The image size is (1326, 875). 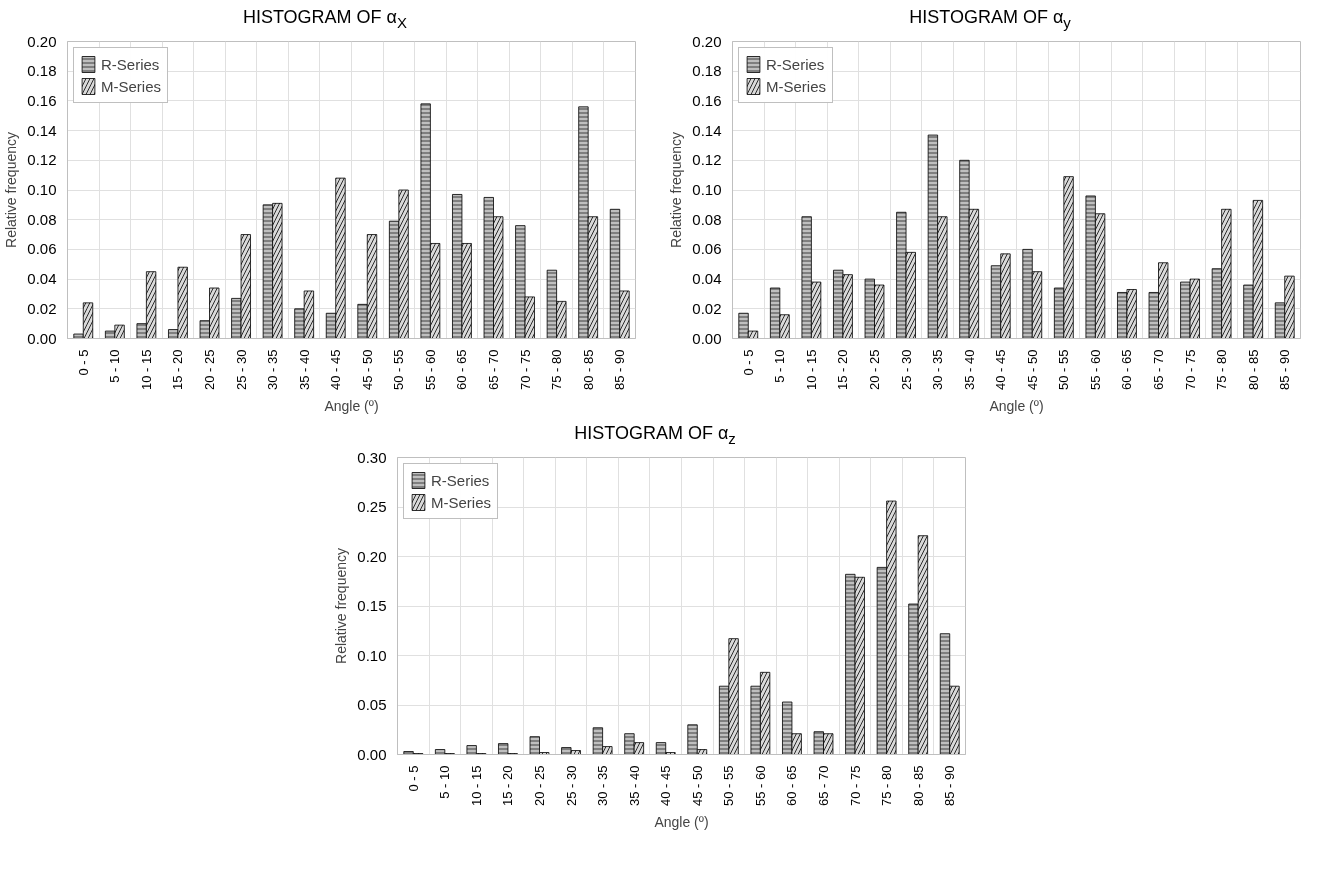 What do you see at coordinates (325, 19) in the screenshot?
I see `chart-title: HISTOGRAM OF α$_{X}$` at bounding box center [325, 19].